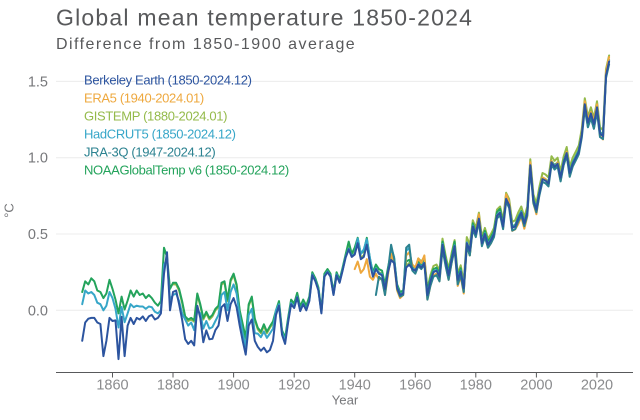  I want to click on svg-text: Berkeley Earth (1850-2024.12), so click(168, 80).